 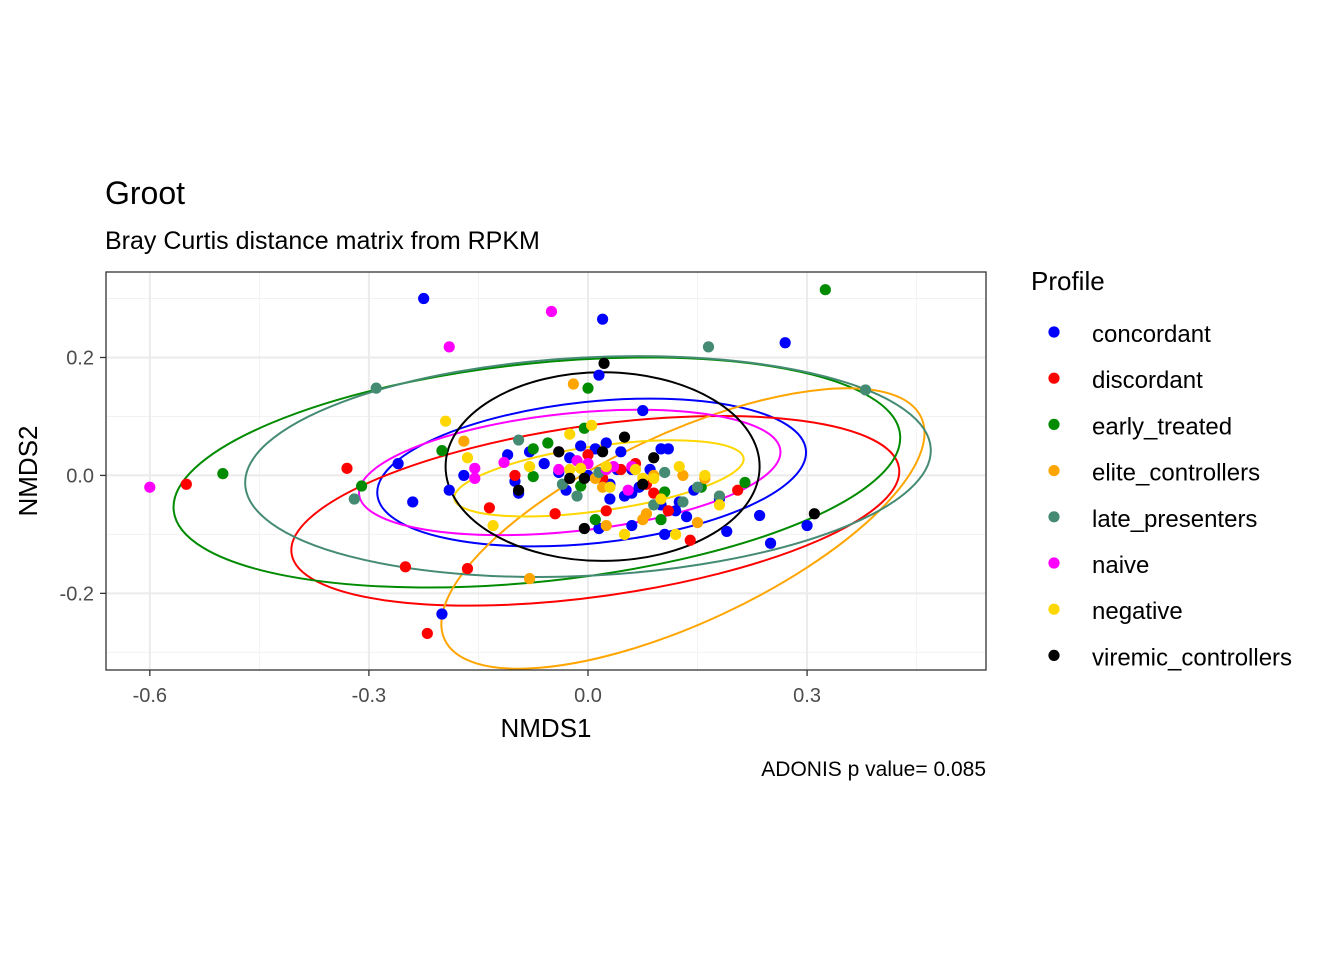 I want to click on legend-label-negative: negative, so click(x=1137, y=611).